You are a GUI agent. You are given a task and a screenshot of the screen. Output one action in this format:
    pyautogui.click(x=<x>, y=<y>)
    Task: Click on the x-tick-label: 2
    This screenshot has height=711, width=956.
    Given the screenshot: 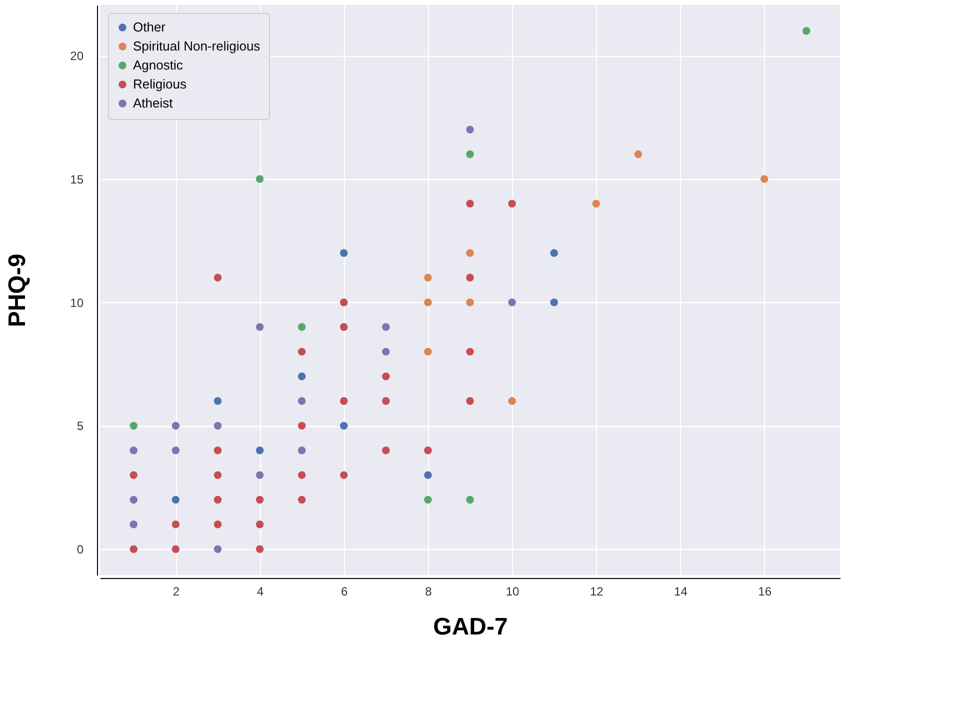 What is the action you would take?
    pyautogui.click(x=176, y=591)
    